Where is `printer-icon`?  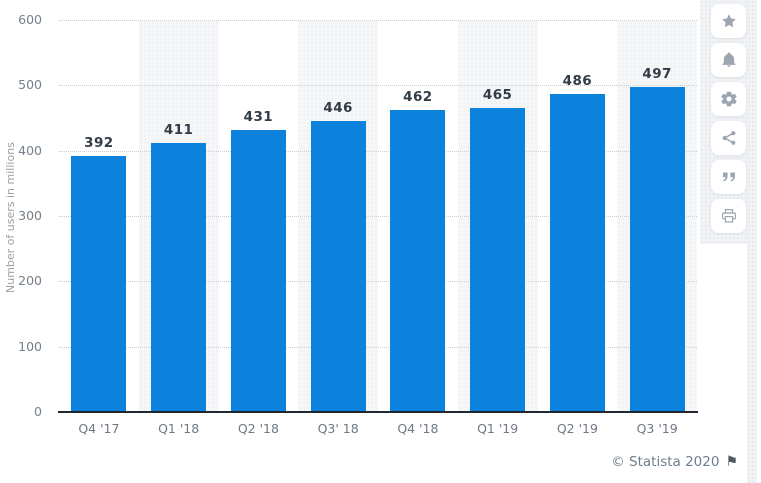
printer-icon is located at coordinates (728, 216).